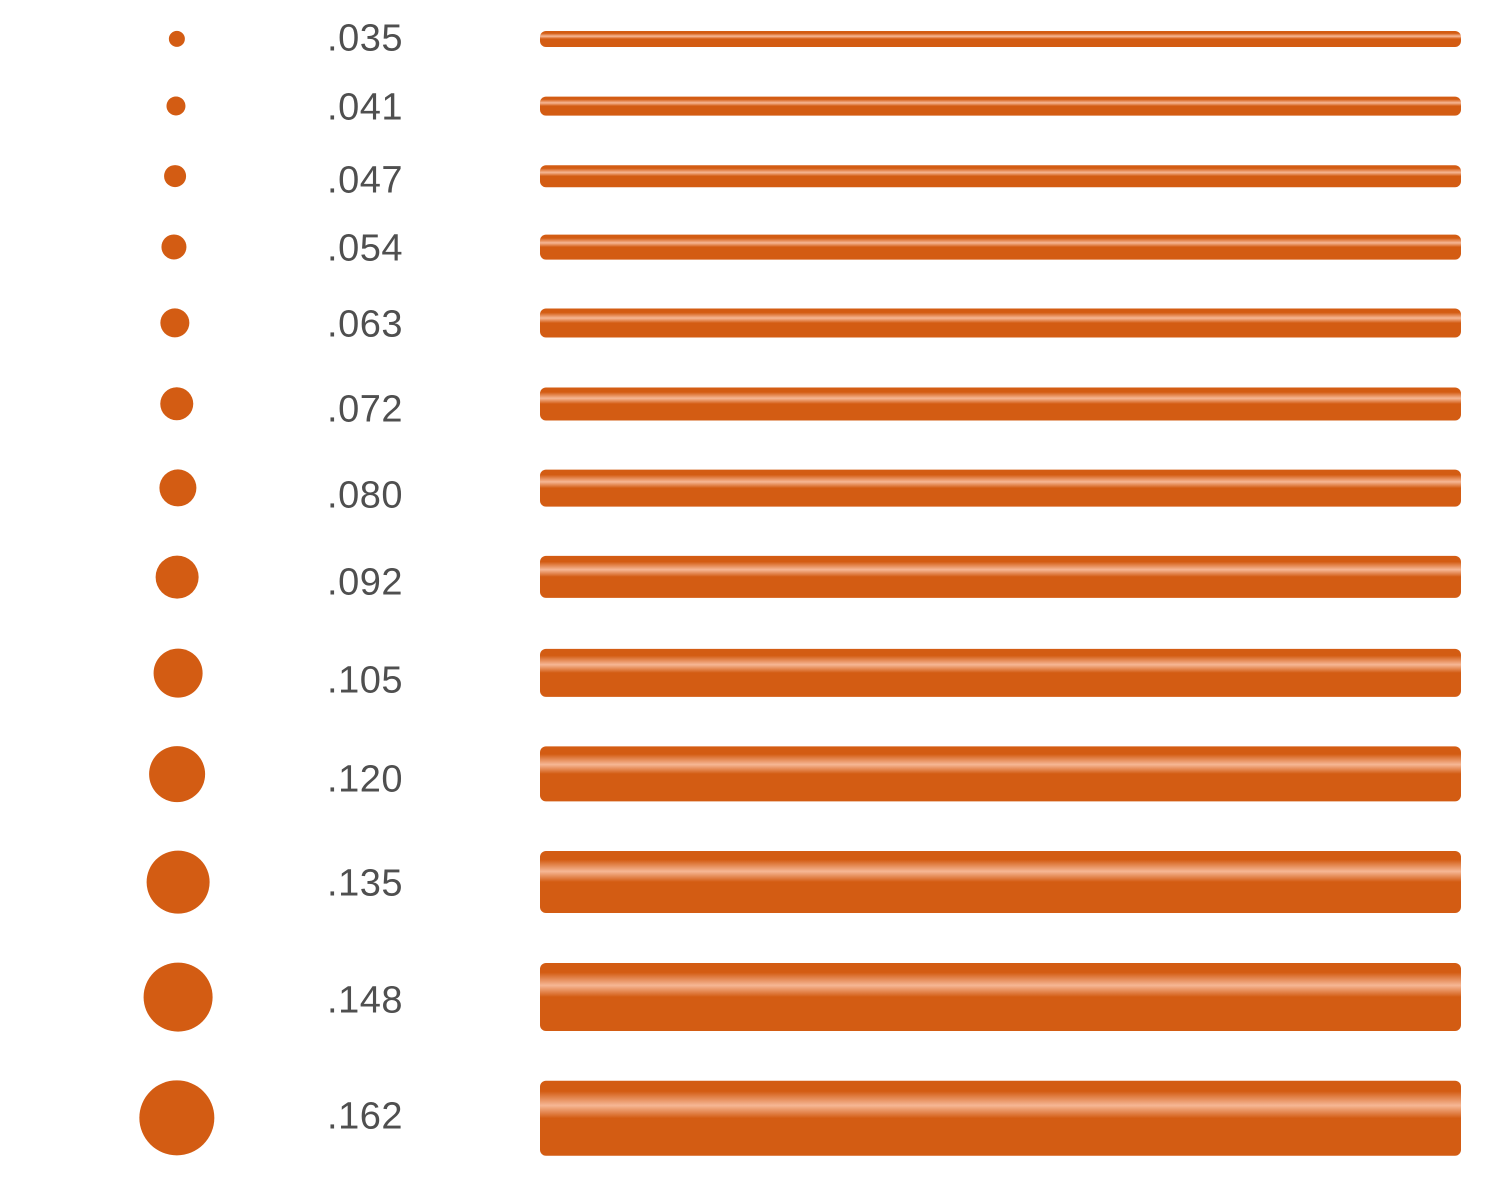 This screenshot has width=1492, height=1180. What do you see at coordinates (365, 248) in the screenshot?
I see `size-label: .054` at bounding box center [365, 248].